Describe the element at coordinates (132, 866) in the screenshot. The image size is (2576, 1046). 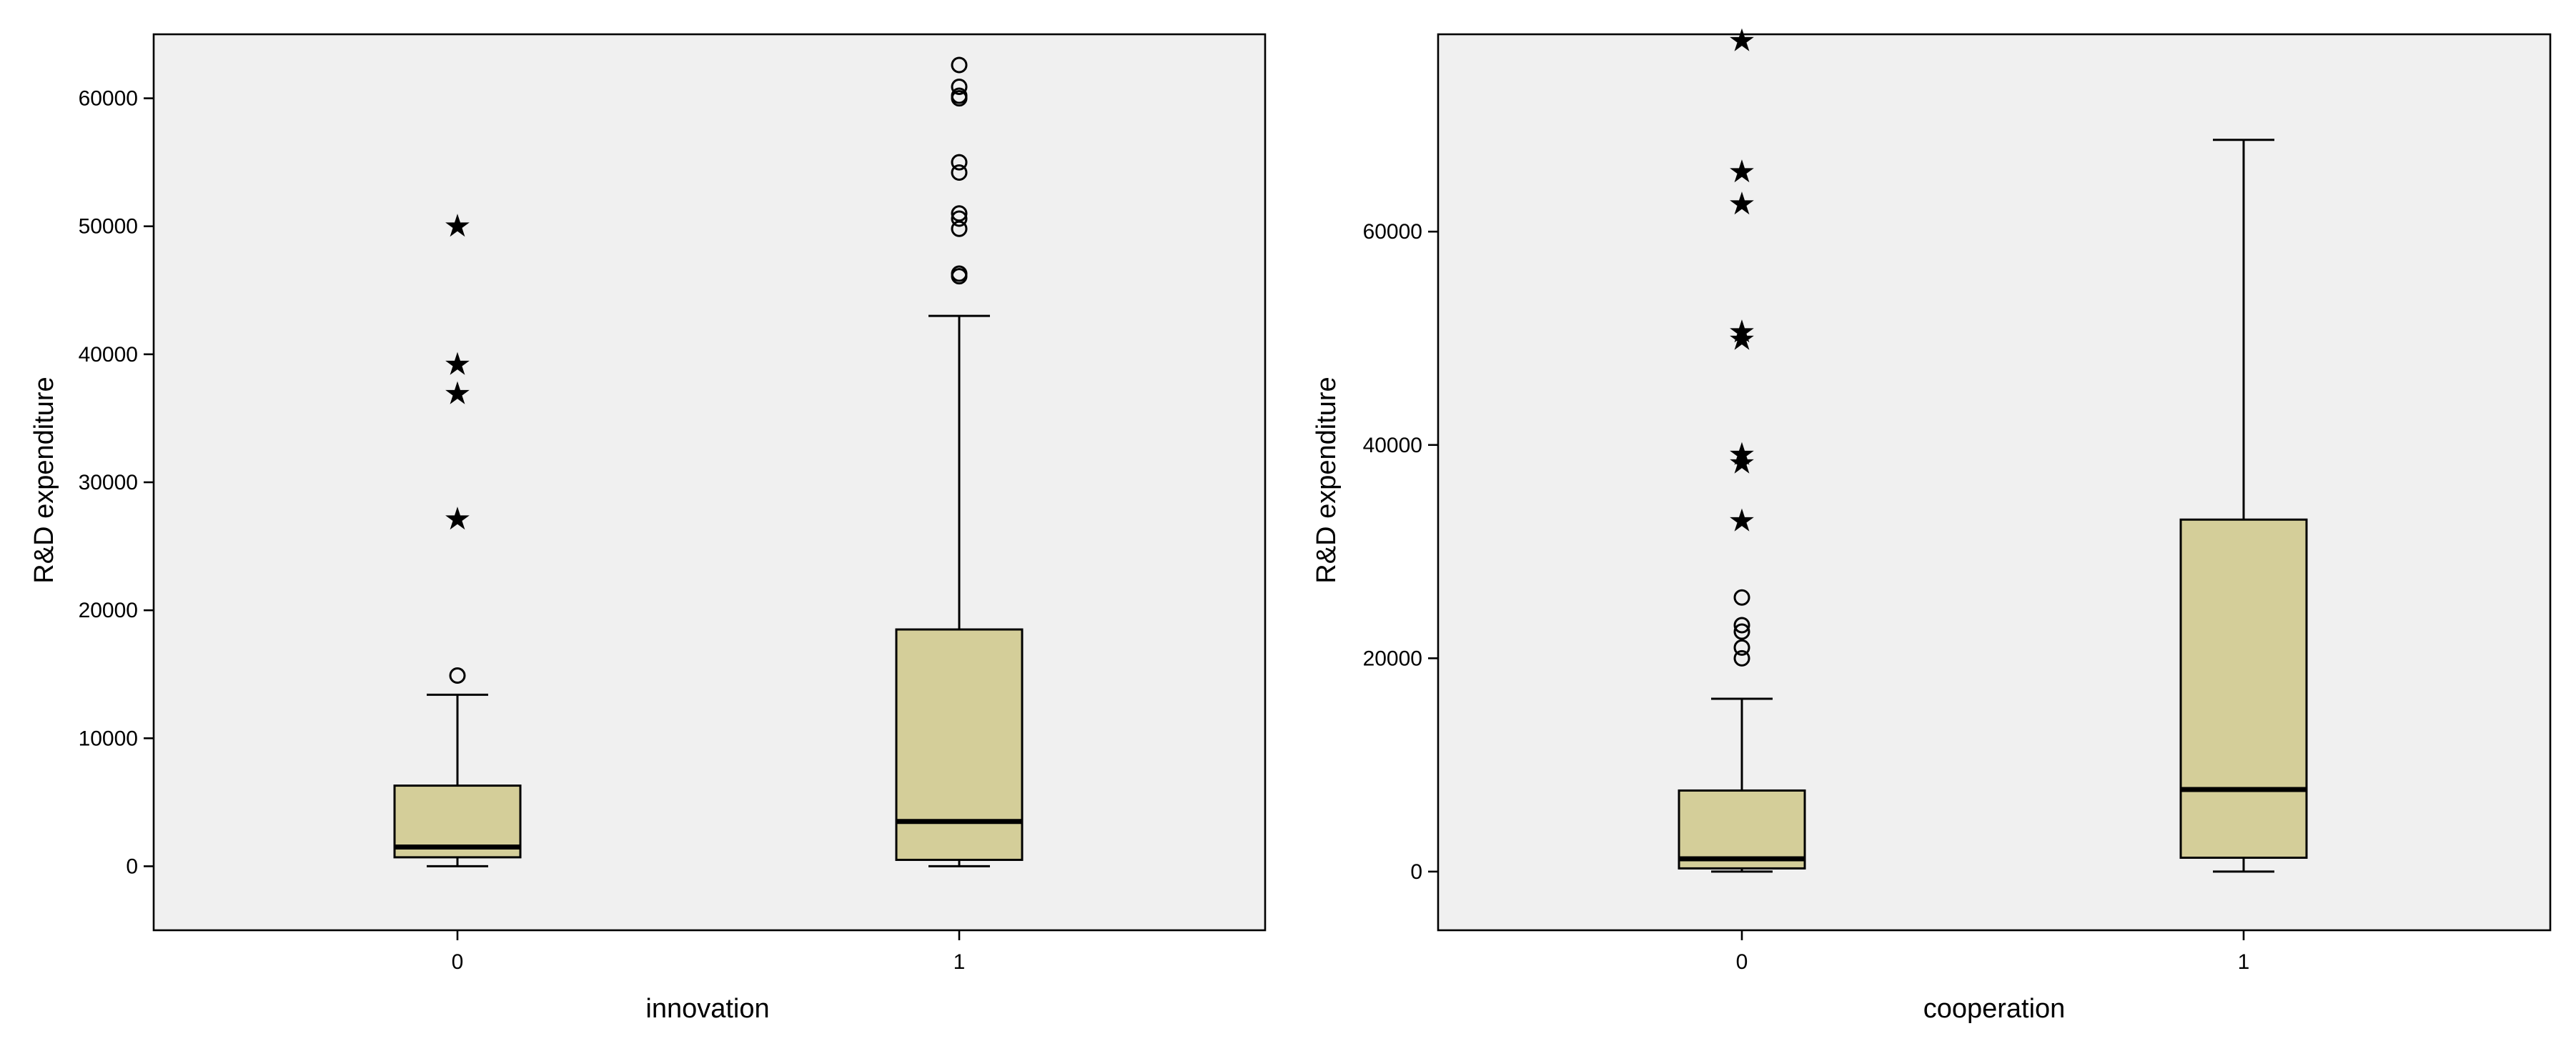
I see `left-y-tick-label: 0` at that location.